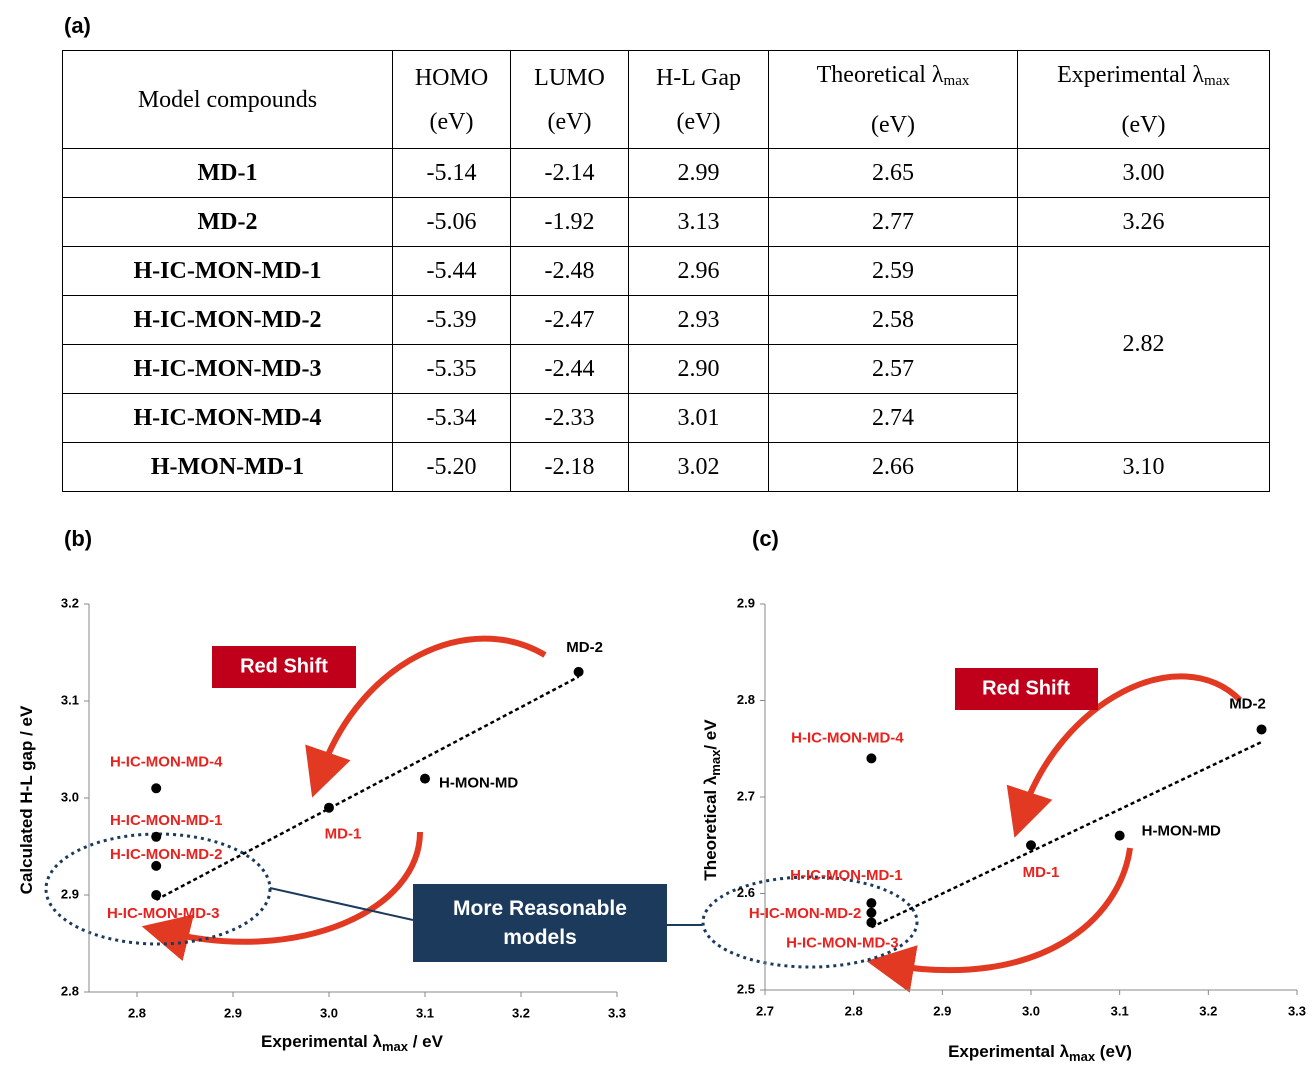 This screenshot has height=1066, width=1313. What do you see at coordinates (451, 320) in the screenshot?
I see `table-cell: -5.39` at bounding box center [451, 320].